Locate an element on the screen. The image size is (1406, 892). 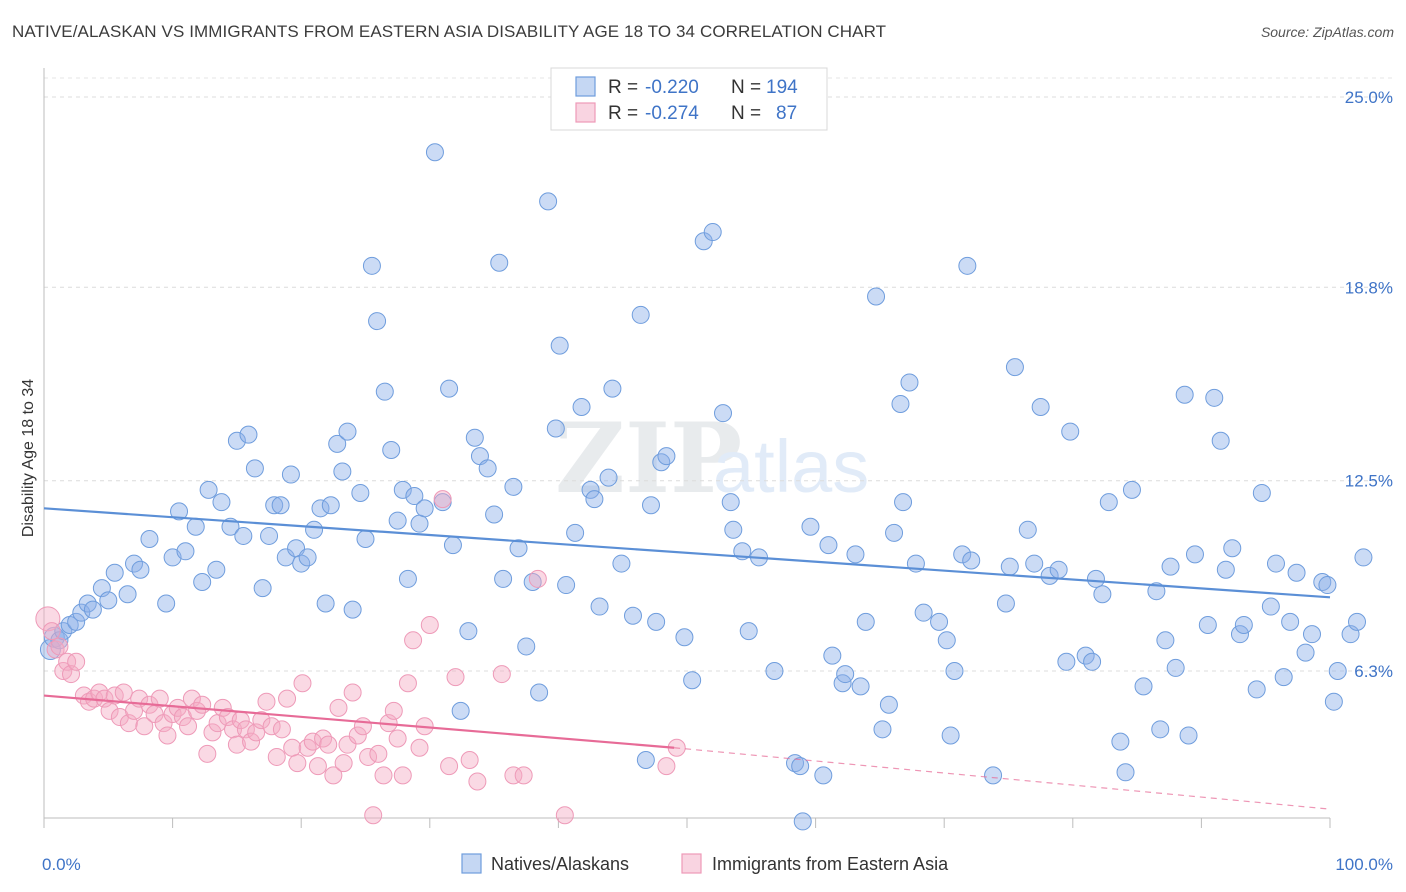
trend-line-immigrants is located at coordinates (359, 721).